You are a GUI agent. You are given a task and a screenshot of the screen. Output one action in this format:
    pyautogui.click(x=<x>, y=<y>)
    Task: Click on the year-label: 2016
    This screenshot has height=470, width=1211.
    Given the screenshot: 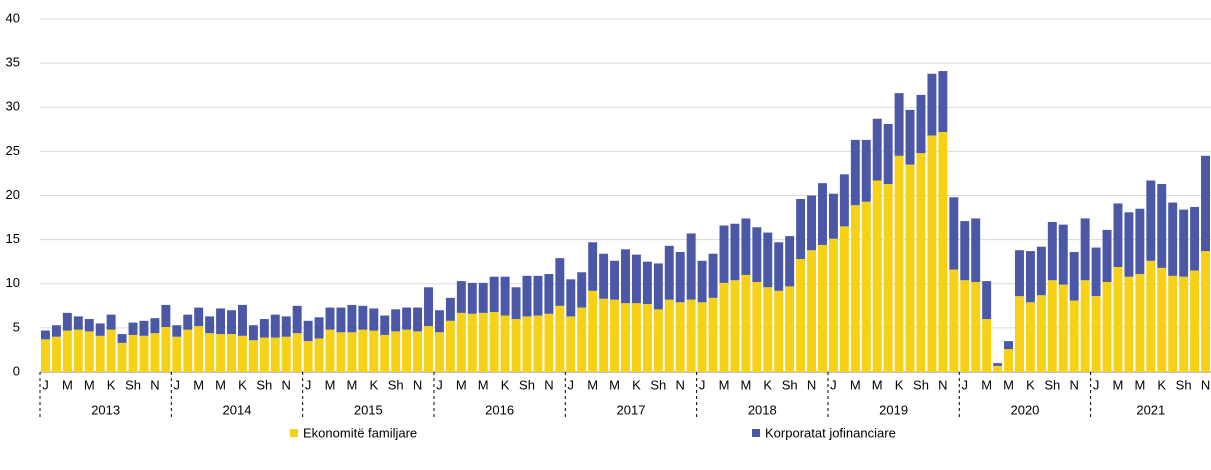 What is the action you would take?
    pyautogui.click(x=499, y=409)
    